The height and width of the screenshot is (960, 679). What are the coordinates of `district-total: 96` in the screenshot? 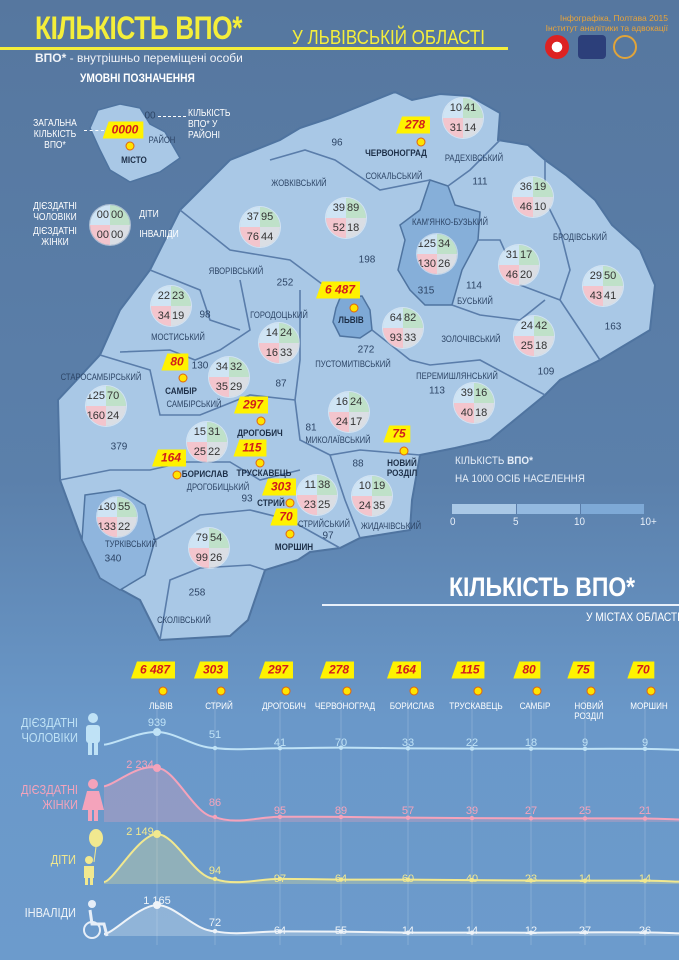 It's located at (337, 143).